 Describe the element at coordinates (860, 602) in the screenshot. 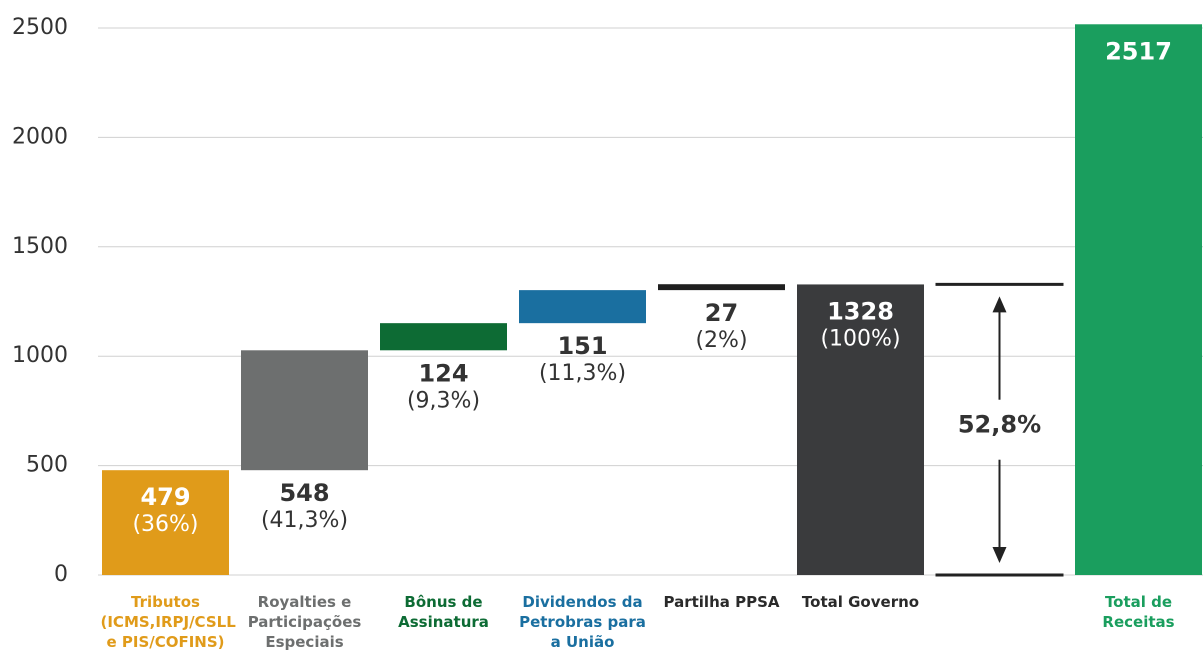

I see `x-tick-label: Total Governo` at that location.